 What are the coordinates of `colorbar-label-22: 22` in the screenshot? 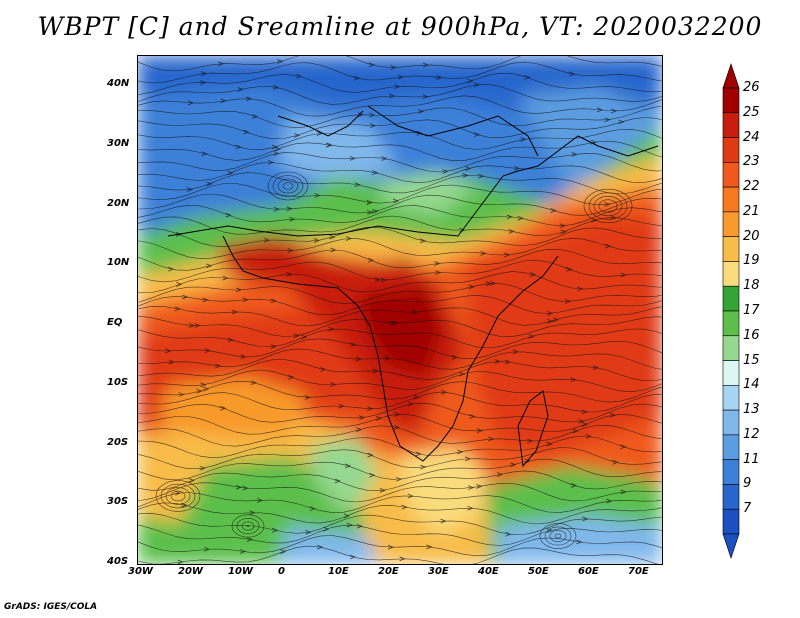 It's located at (751, 187).